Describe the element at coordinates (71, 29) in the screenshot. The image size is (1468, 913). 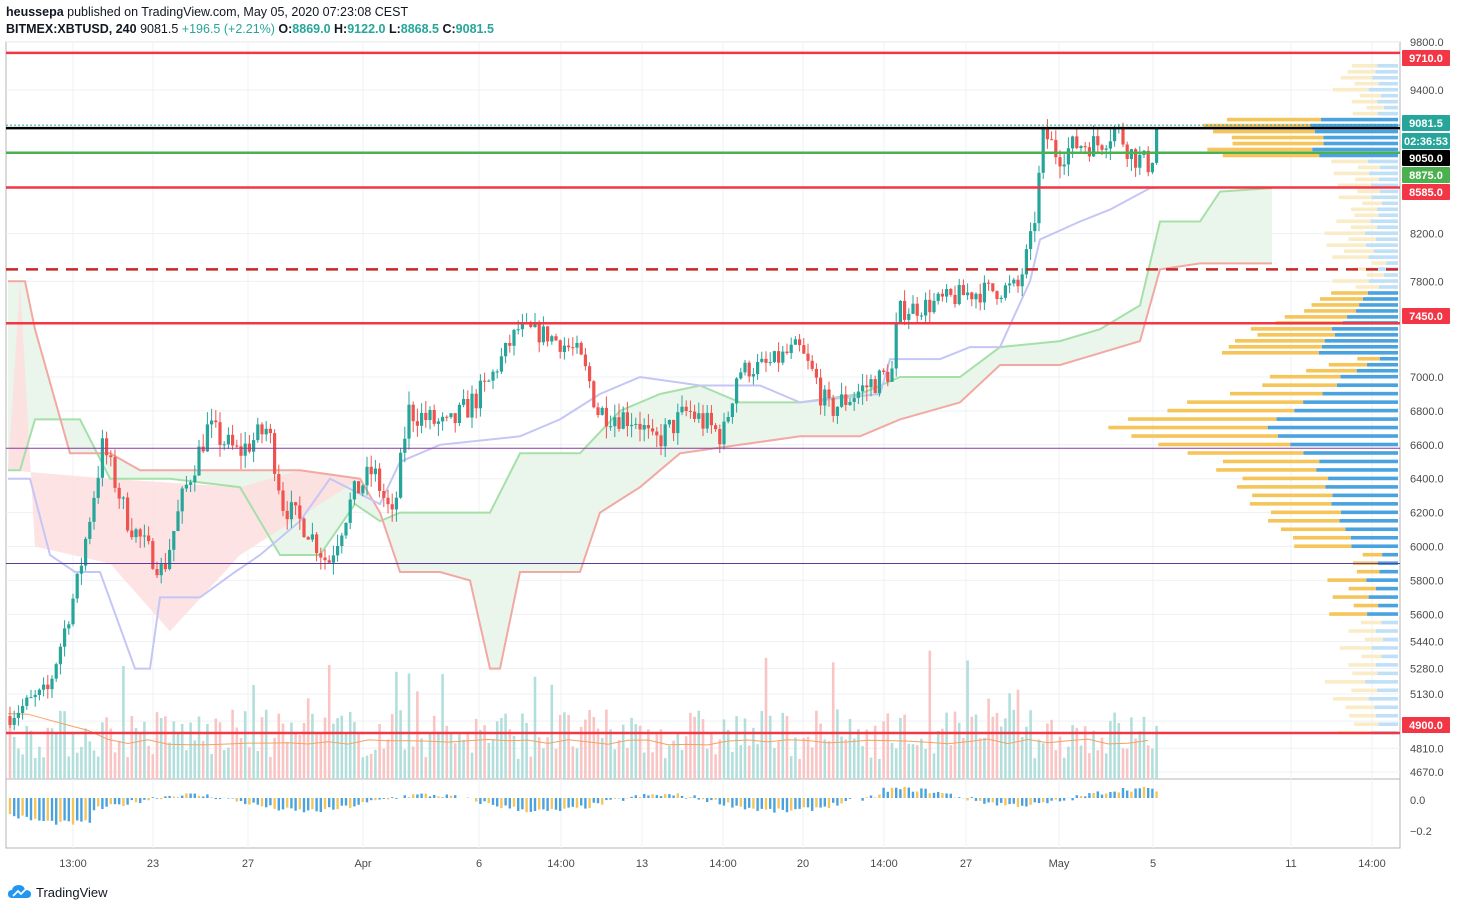
I see `symbol-name: BITMEX:XBTUSD, 240` at that location.